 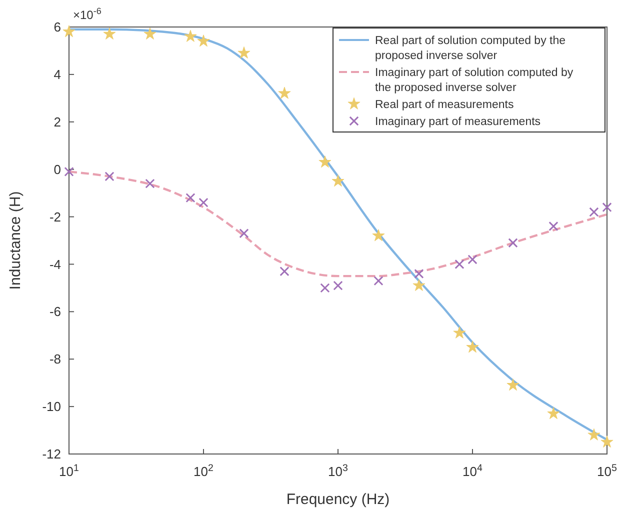 What do you see at coordinates (444, 105) in the screenshot?
I see `legend-label: Real part of measurements` at bounding box center [444, 105].